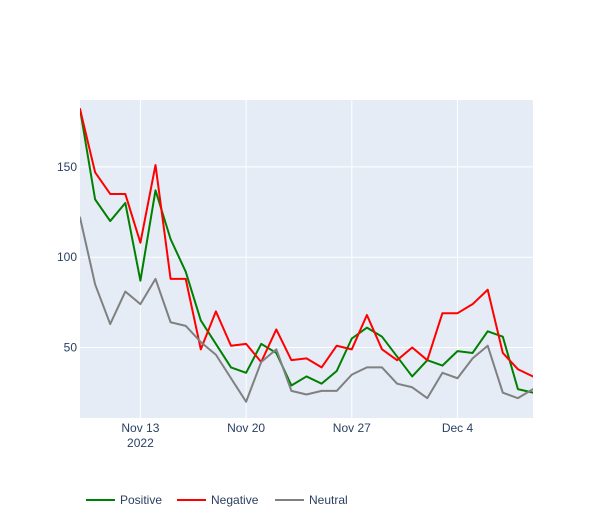 The image size is (613, 525). What do you see at coordinates (458, 428) in the screenshot?
I see `x-tick-label: Dec 4` at bounding box center [458, 428].